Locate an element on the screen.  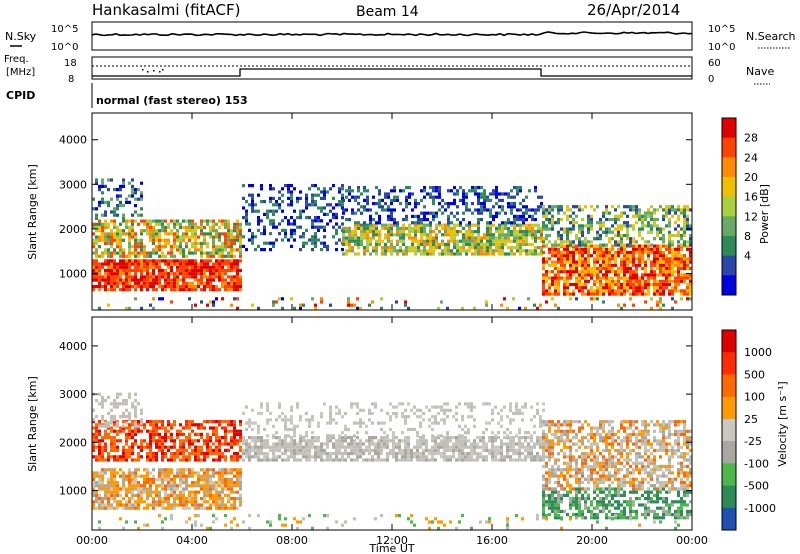
station-title: Hankasalmi (fitACF) is located at coordinates (166, 10).